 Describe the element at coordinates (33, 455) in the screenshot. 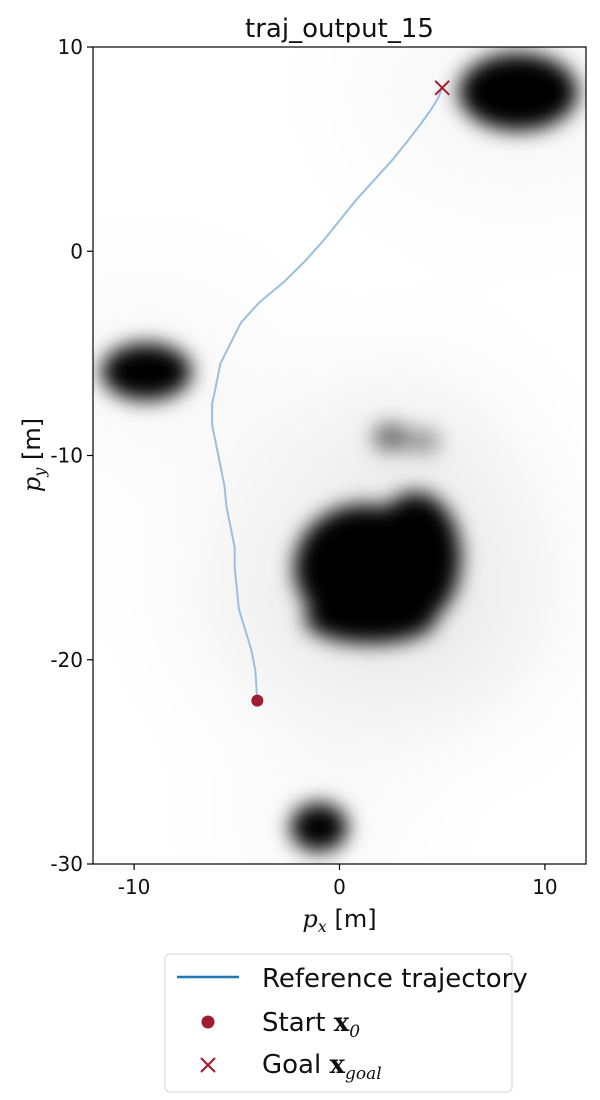

I see `y-axis-label: py [m]` at that location.